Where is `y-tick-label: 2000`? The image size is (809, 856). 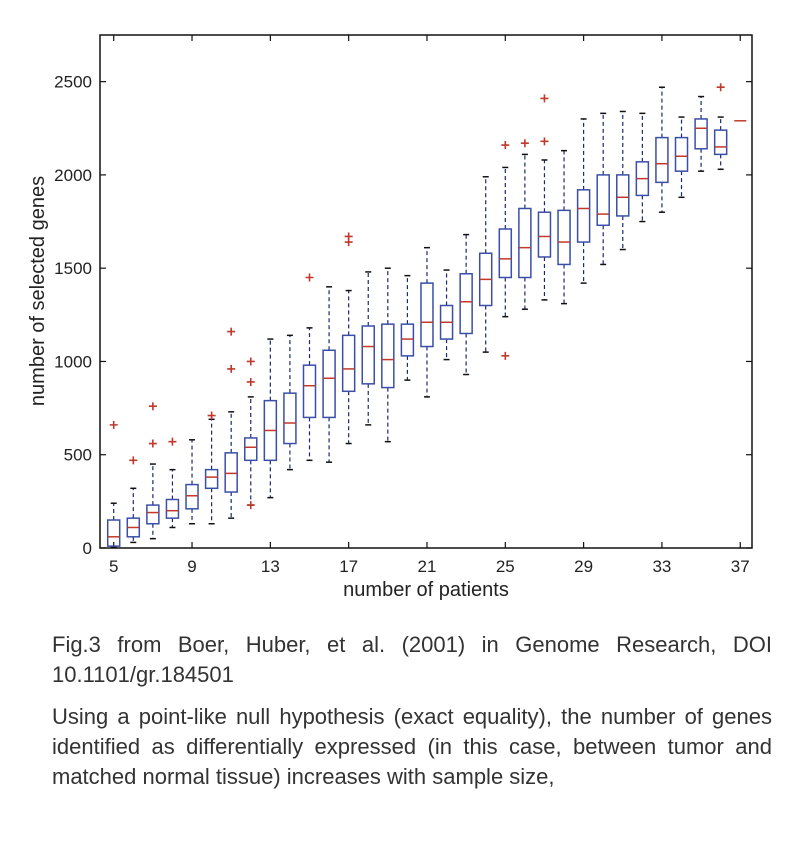 y-tick-label: 2000 is located at coordinates (73, 175).